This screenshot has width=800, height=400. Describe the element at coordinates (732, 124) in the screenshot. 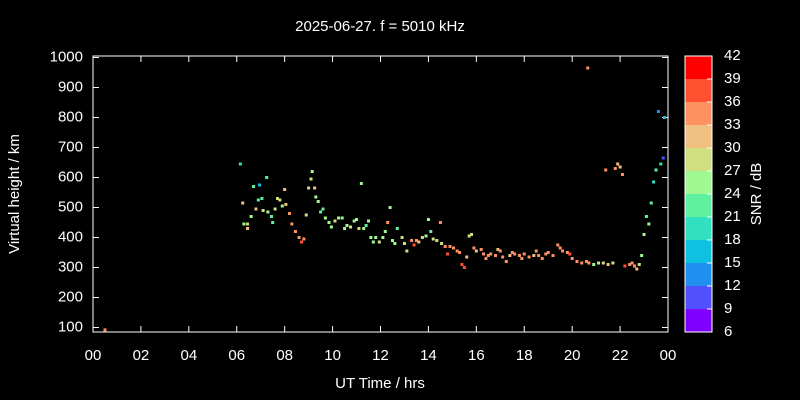

I see `colorbar-tick-label: 33` at that location.